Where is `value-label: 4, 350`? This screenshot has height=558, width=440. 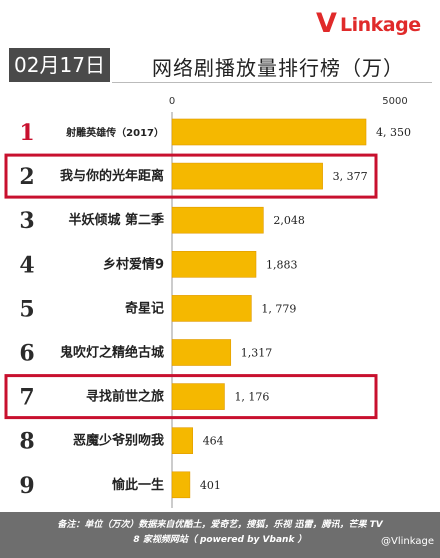
value-label: 4, 350 is located at coordinates (393, 132).